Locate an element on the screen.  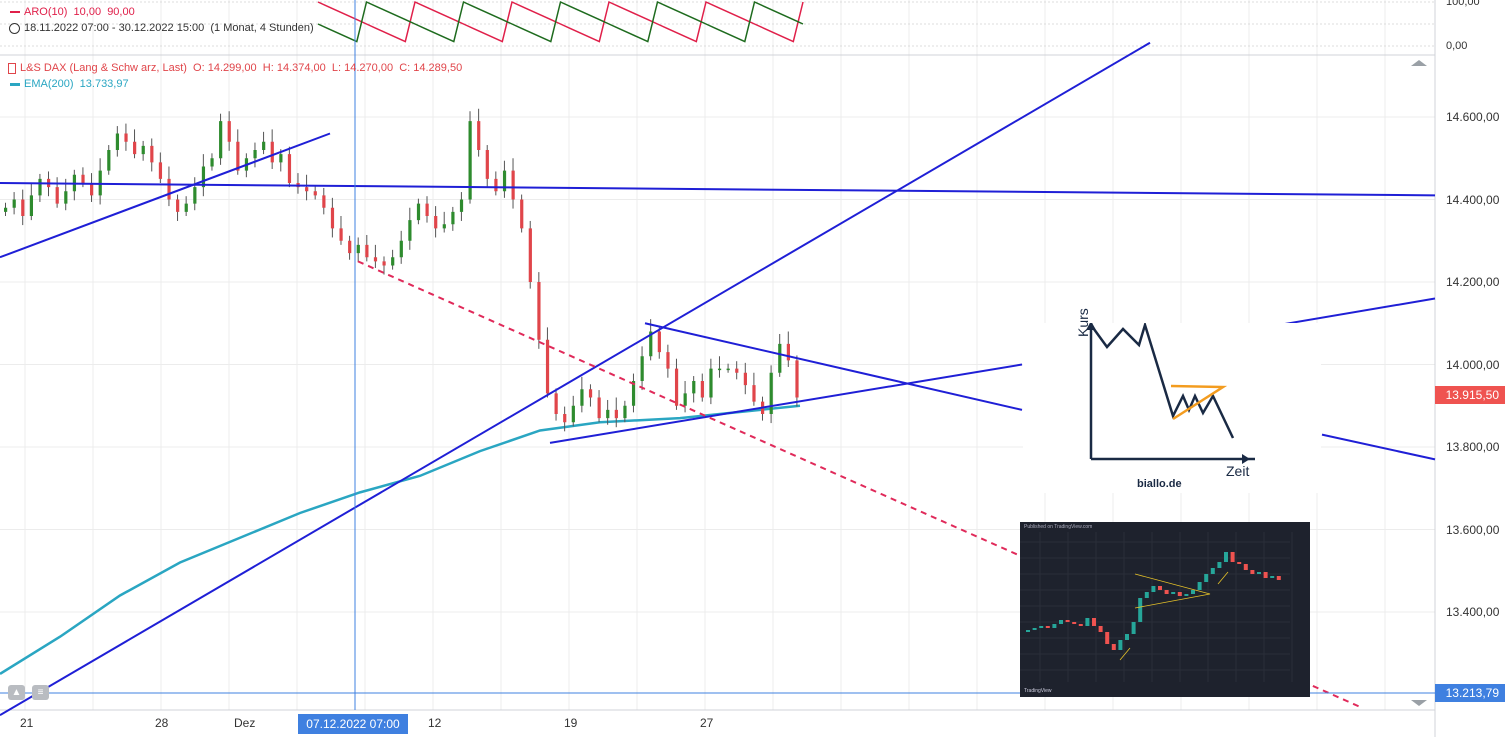
sketch-x-label: Zeit is located at coordinates (1238, 471).